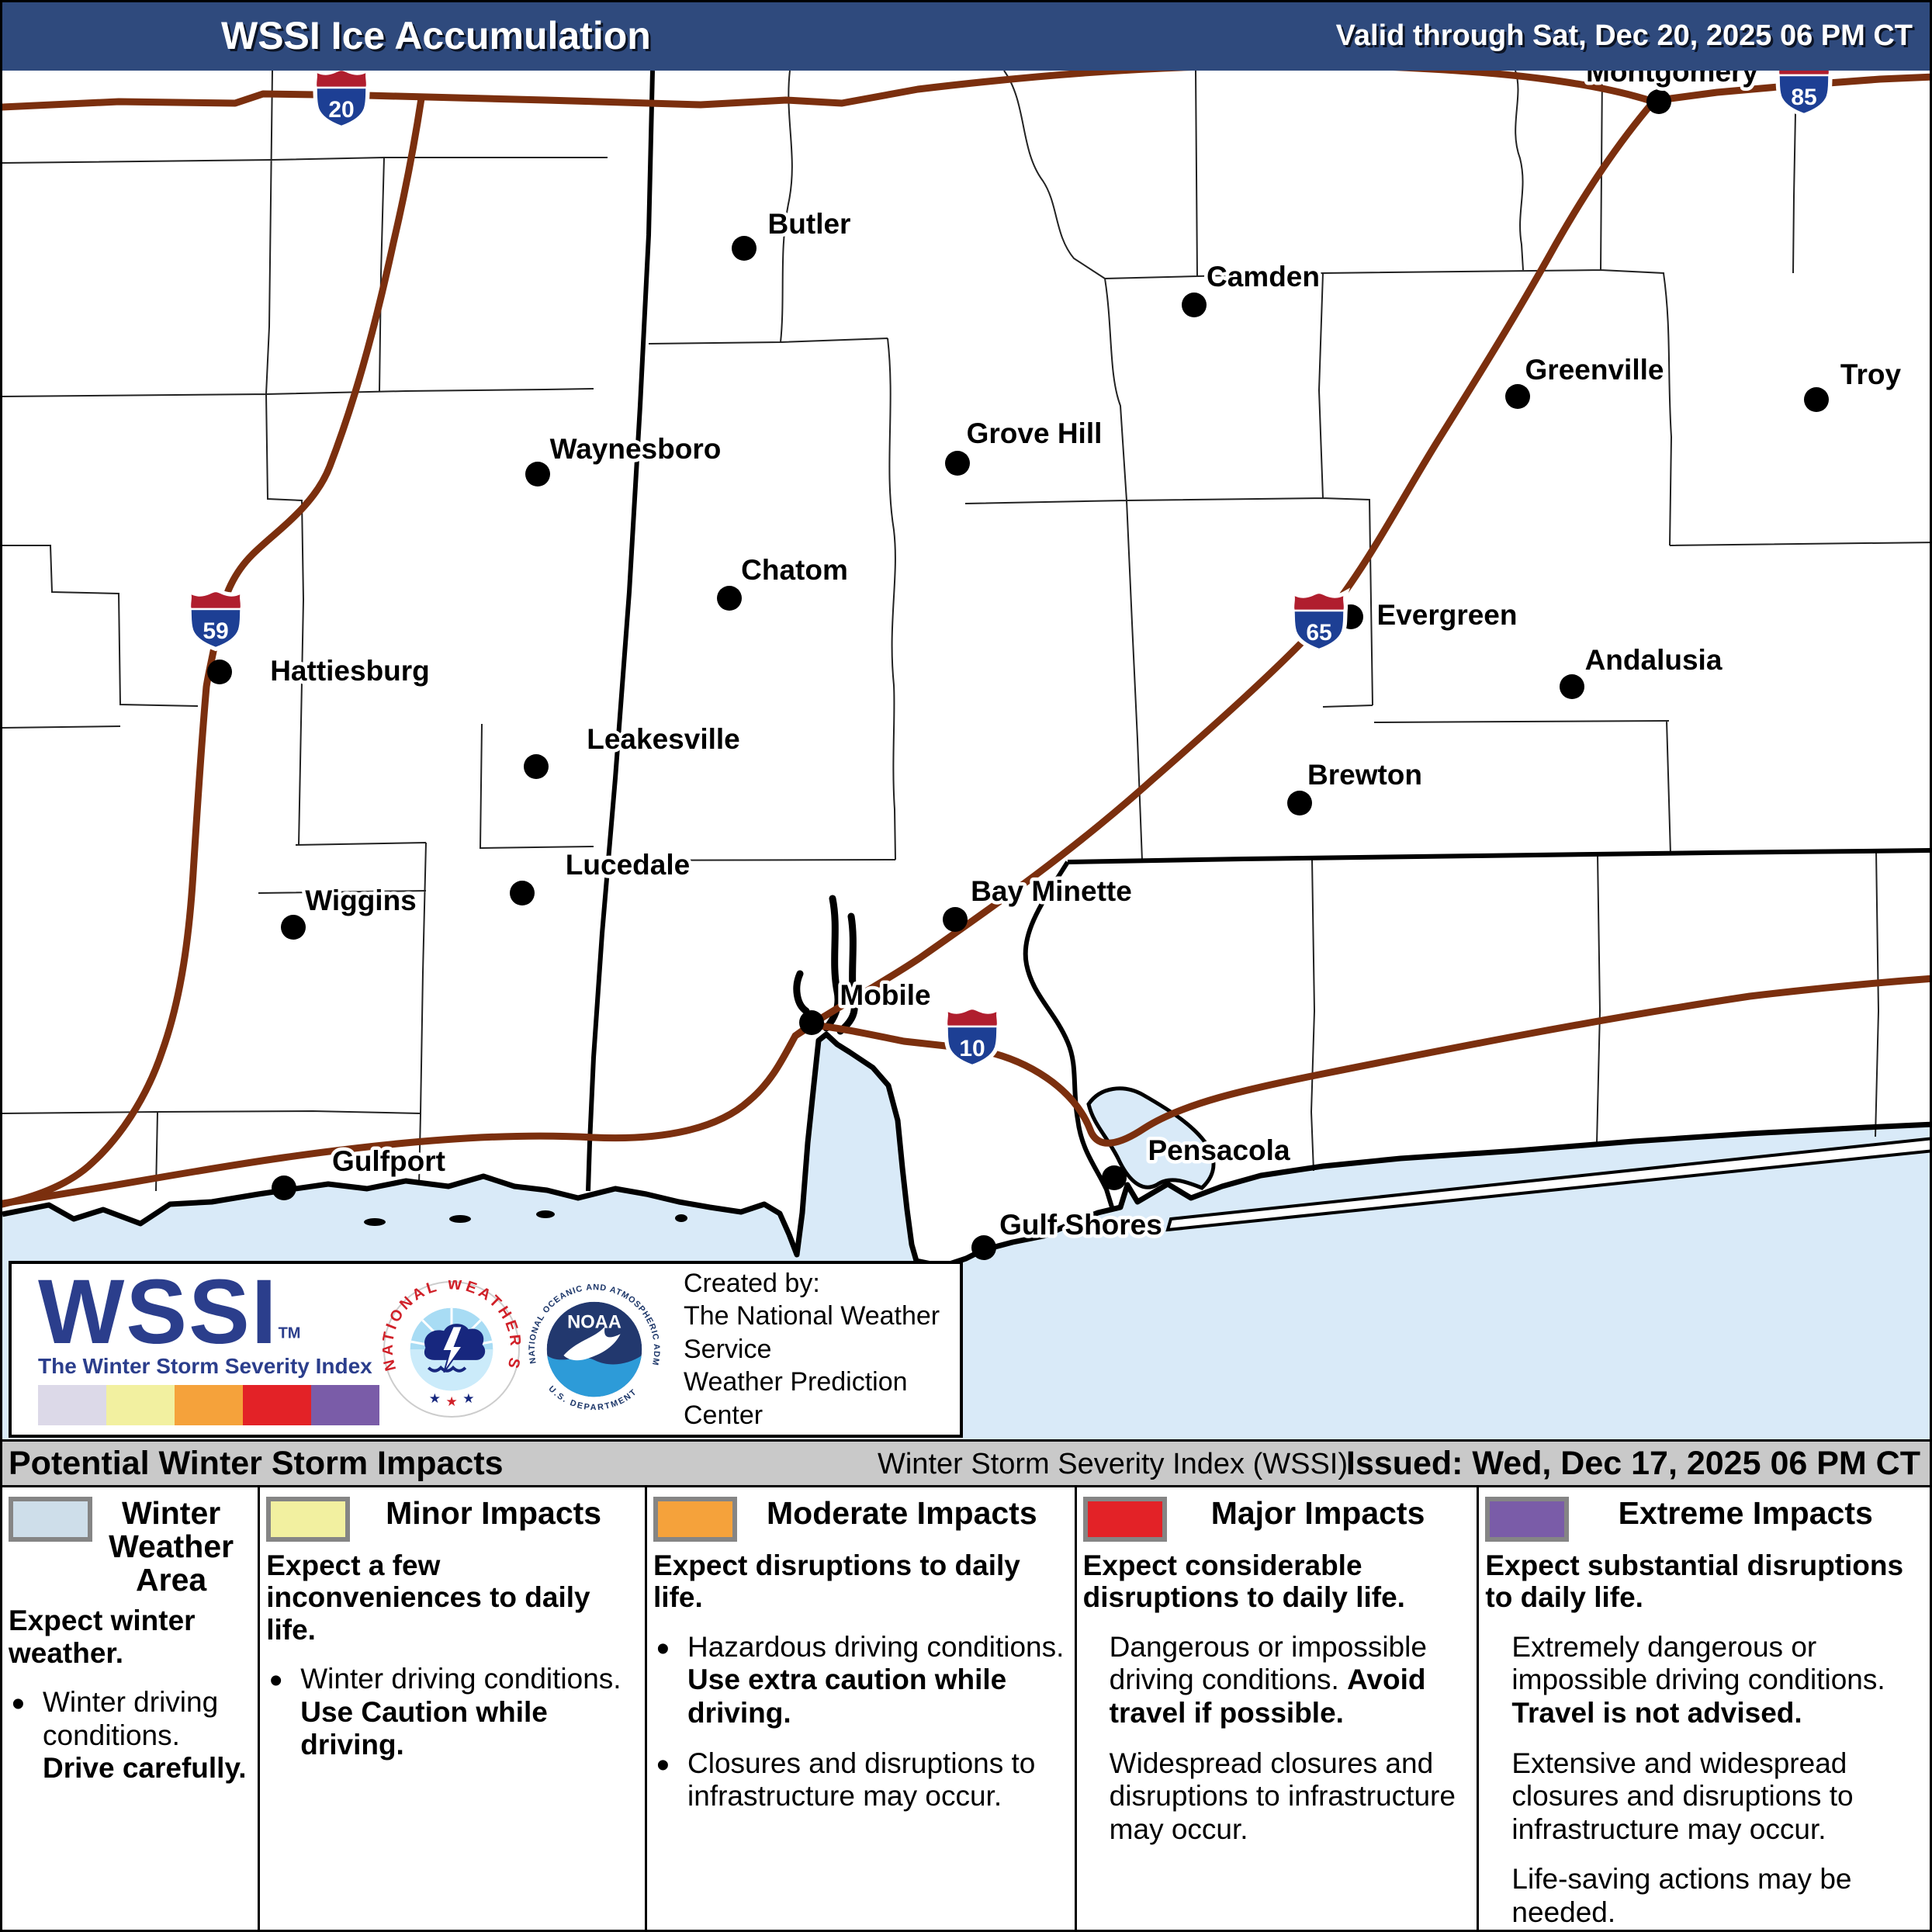 The image size is (1932, 1932). Describe the element at coordinates (628, 865) in the screenshot. I see `city-label-lucedale: Lucedale` at that location.